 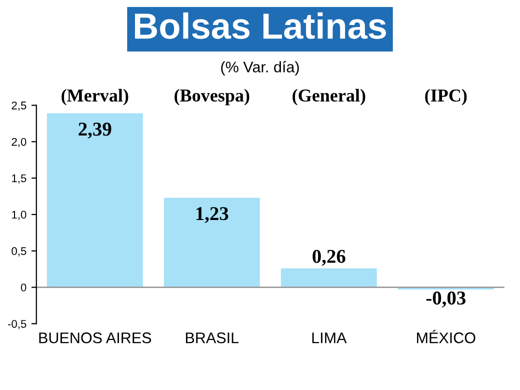 What do you see at coordinates (260, 68) in the screenshot?
I see `chart-subtitle: (% Var. día)` at bounding box center [260, 68].